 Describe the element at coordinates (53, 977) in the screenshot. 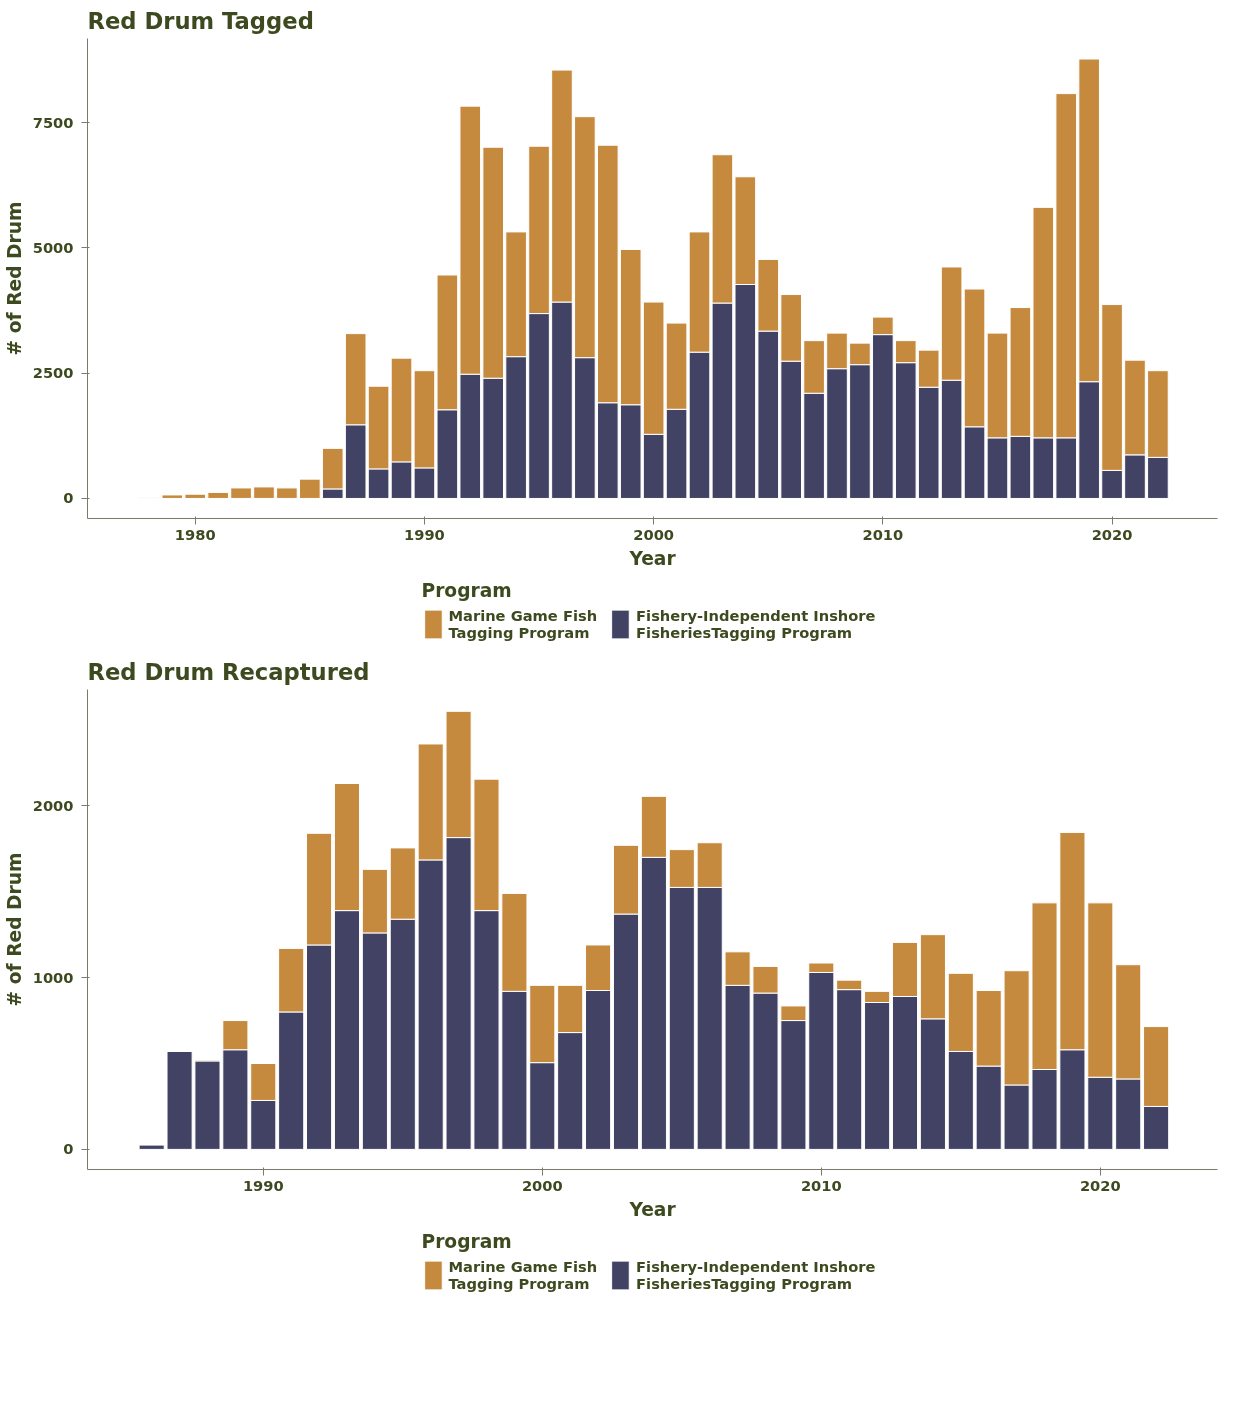

I see `y-tick-label: 1000` at that location.